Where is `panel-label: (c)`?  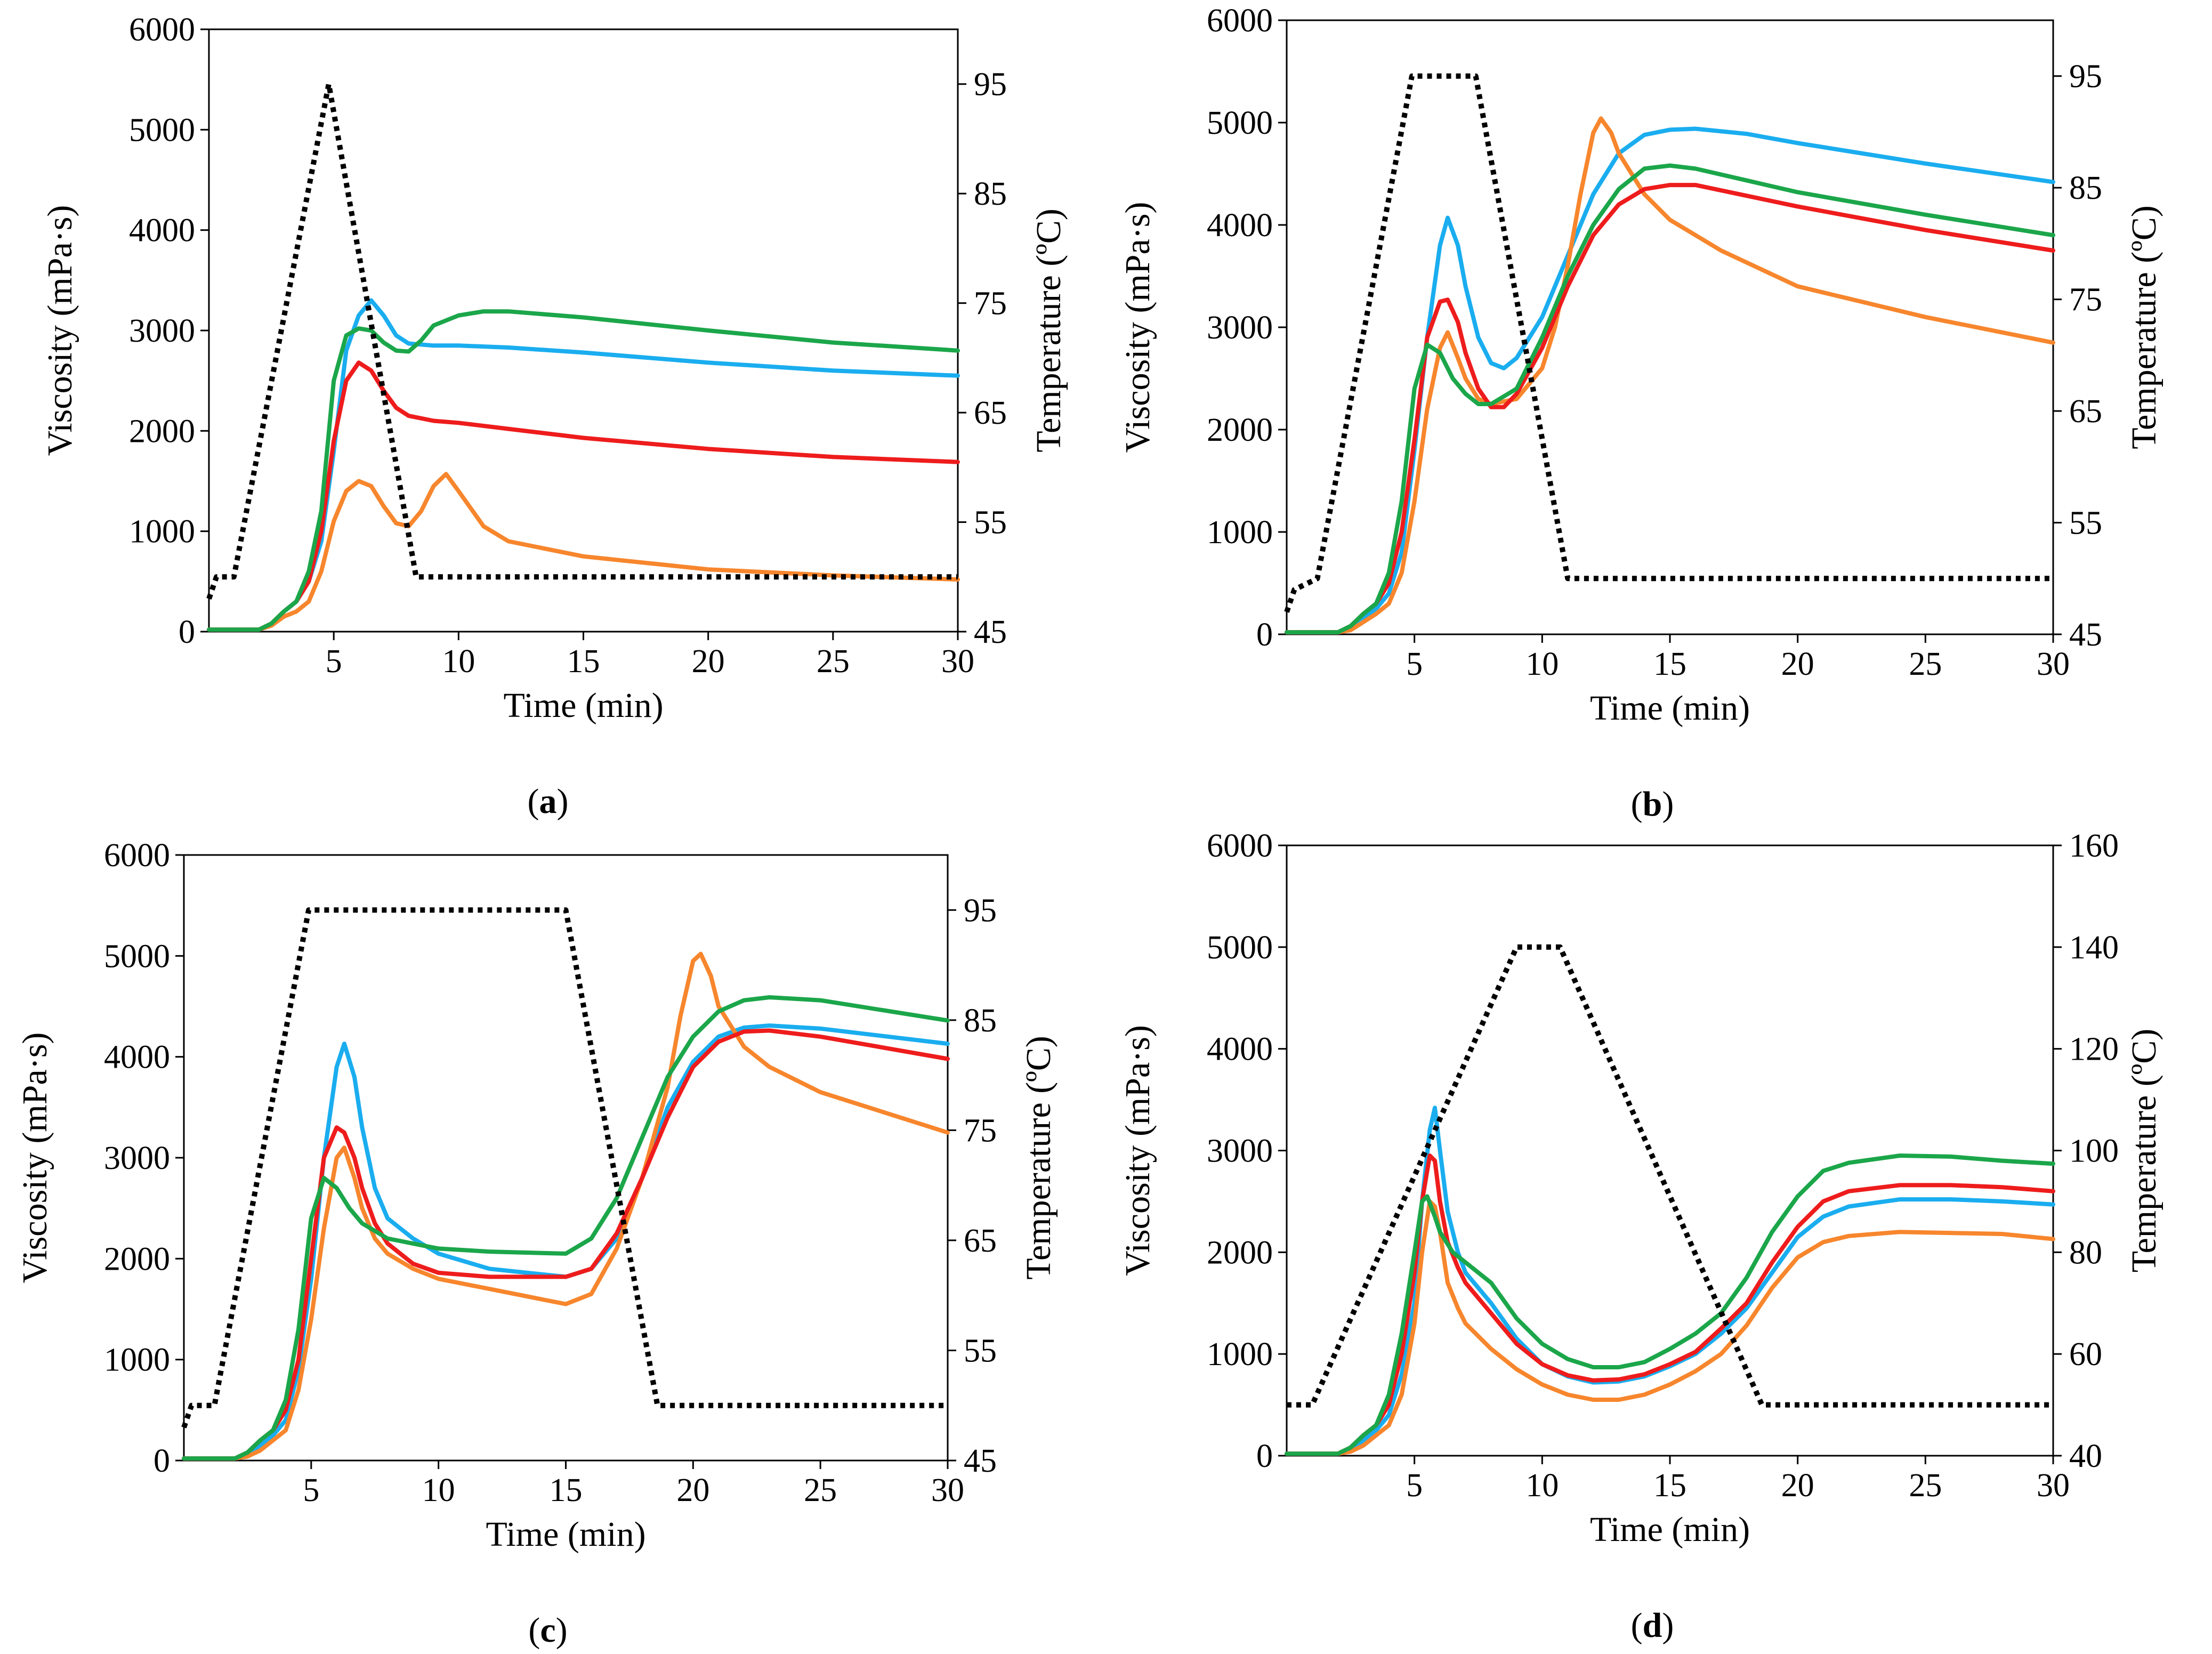 panel-label: (c) is located at coordinates (547, 1630).